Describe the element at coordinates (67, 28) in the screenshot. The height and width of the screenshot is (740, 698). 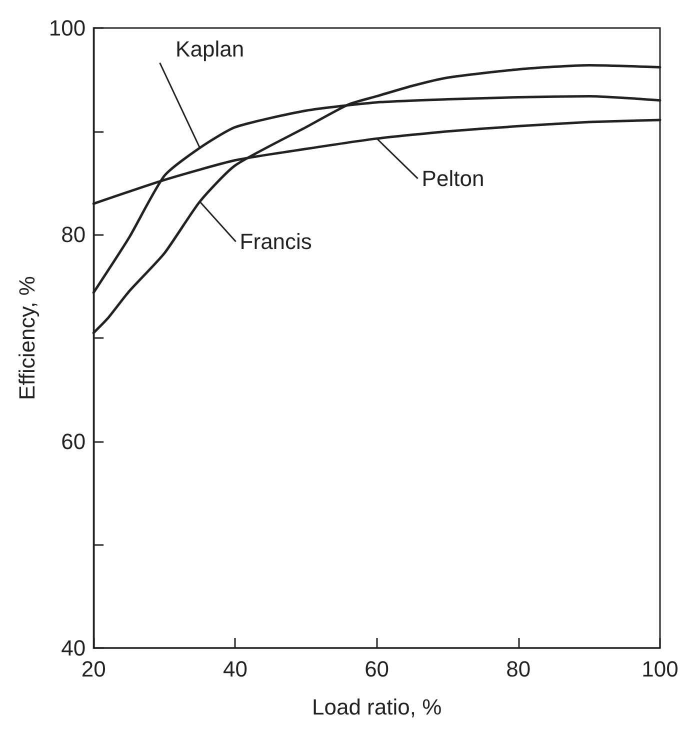
I see `y-tick-label: 100` at that location.